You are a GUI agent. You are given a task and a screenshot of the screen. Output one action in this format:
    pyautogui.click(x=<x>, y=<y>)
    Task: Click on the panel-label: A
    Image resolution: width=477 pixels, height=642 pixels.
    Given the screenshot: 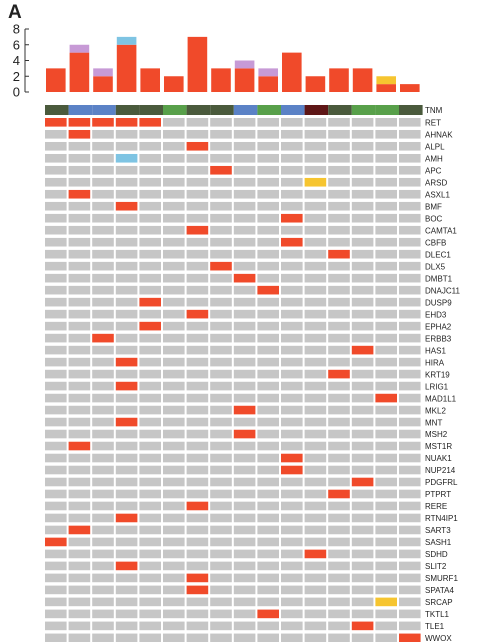 What is the action you would take?
    pyautogui.click(x=15, y=12)
    